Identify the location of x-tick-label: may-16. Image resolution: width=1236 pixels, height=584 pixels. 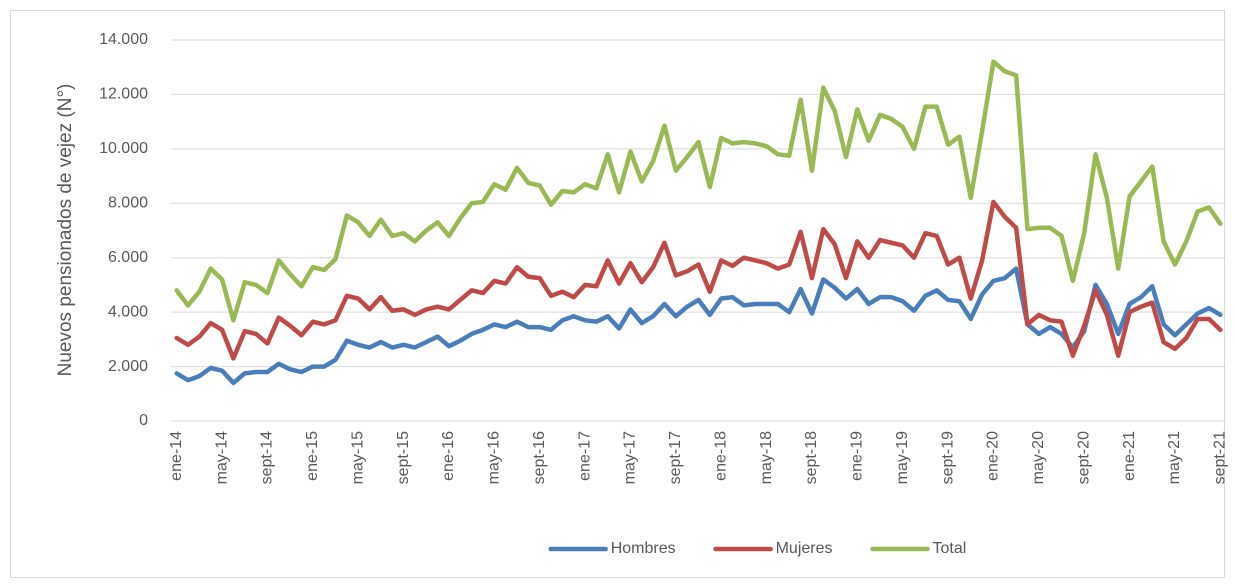
(494, 457).